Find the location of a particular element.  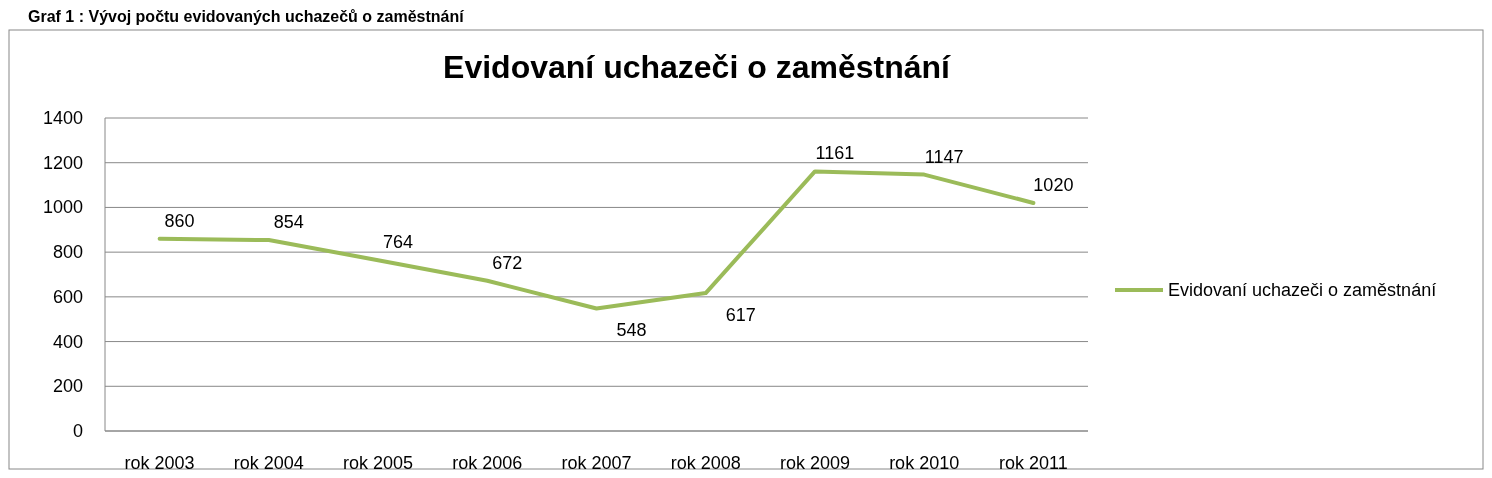

data-label: 854 is located at coordinates (288, 222).